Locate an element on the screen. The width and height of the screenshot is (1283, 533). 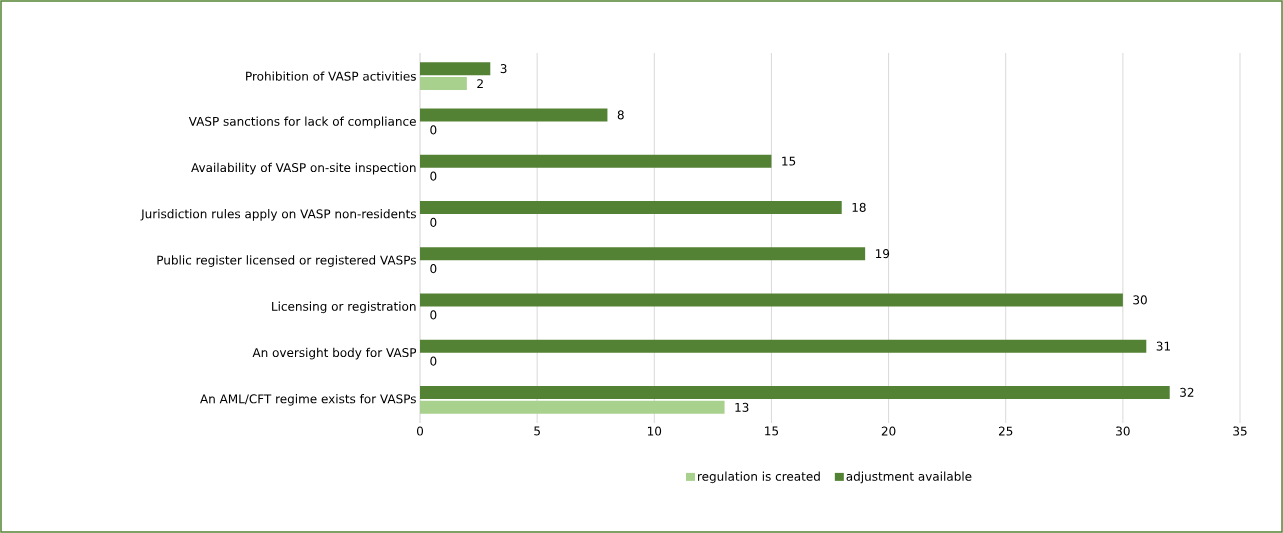
data-label: 15 is located at coordinates (789, 161).